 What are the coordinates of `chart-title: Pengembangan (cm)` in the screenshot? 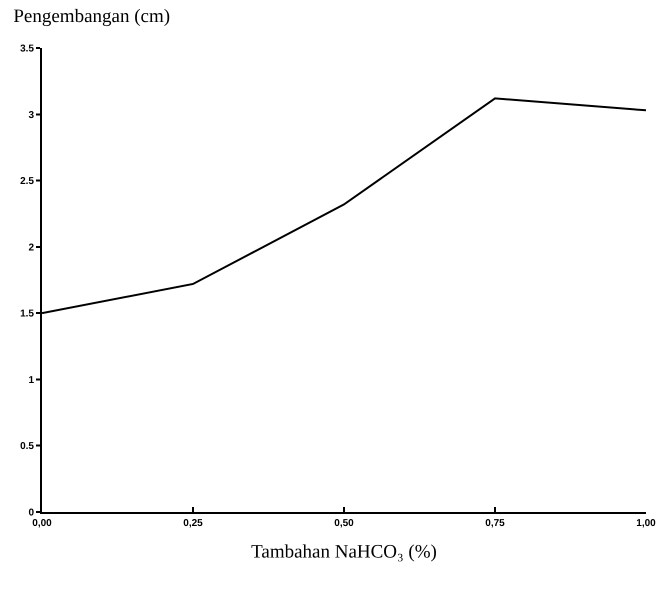 It's located at (91, 17).